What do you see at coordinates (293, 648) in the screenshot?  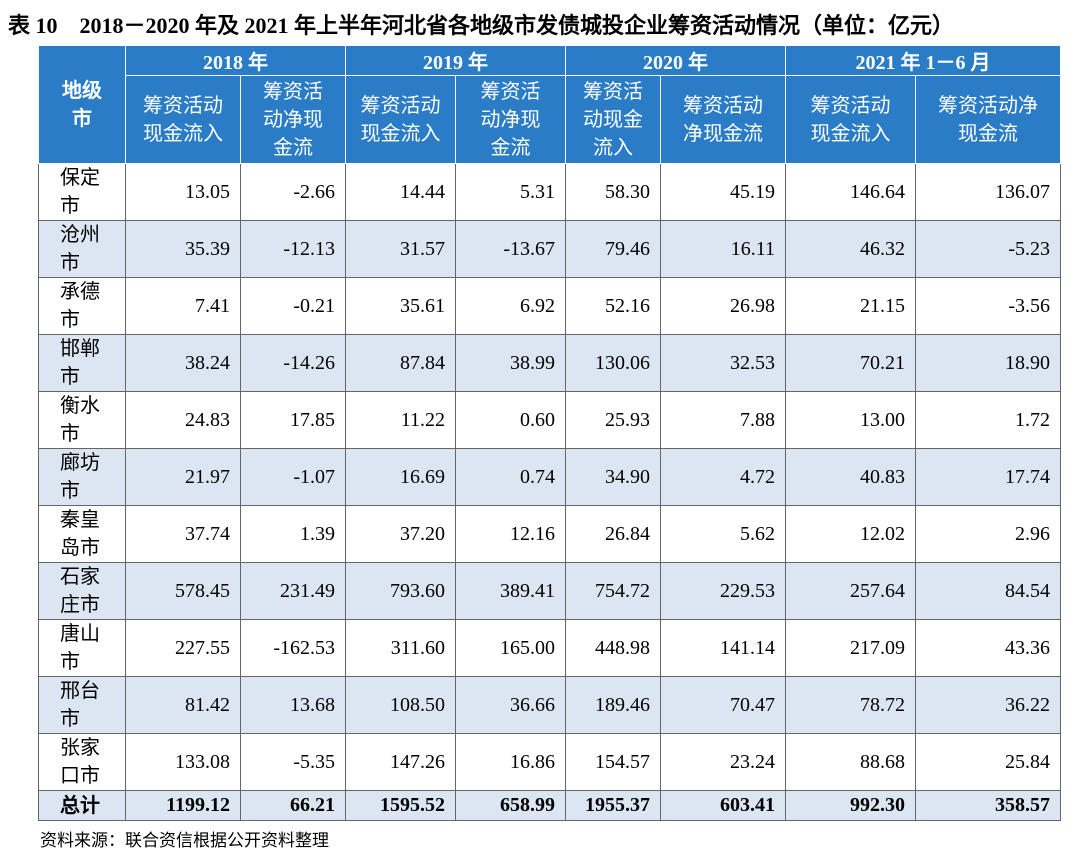 I see `value-cell: -162.53` at bounding box center [293, 648].